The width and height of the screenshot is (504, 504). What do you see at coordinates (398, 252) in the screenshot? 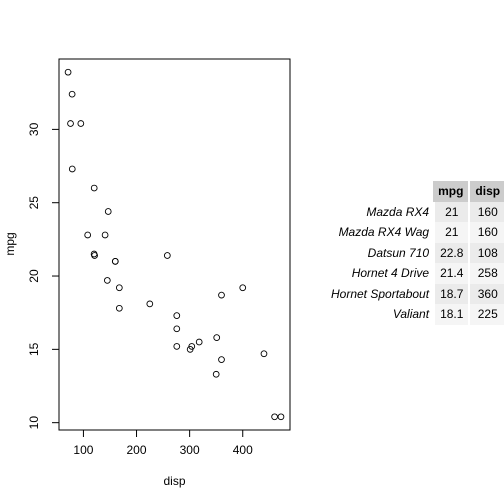
I see `row-name: Datsun 710` at bounding box center [398, 252].